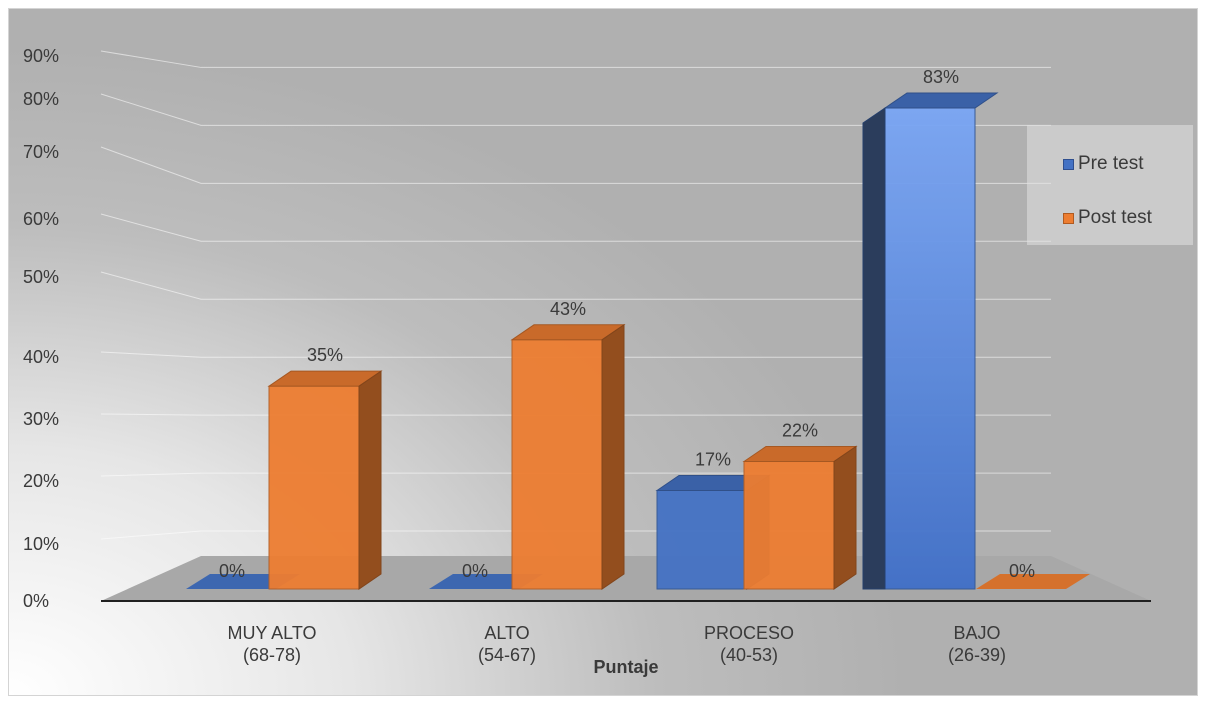 This screenshot has height=702, width=1206. Describe the element at coordinates (271, 633) in the screenshot. I see `category-label-muy-alto: MUY ALTO` at that location.